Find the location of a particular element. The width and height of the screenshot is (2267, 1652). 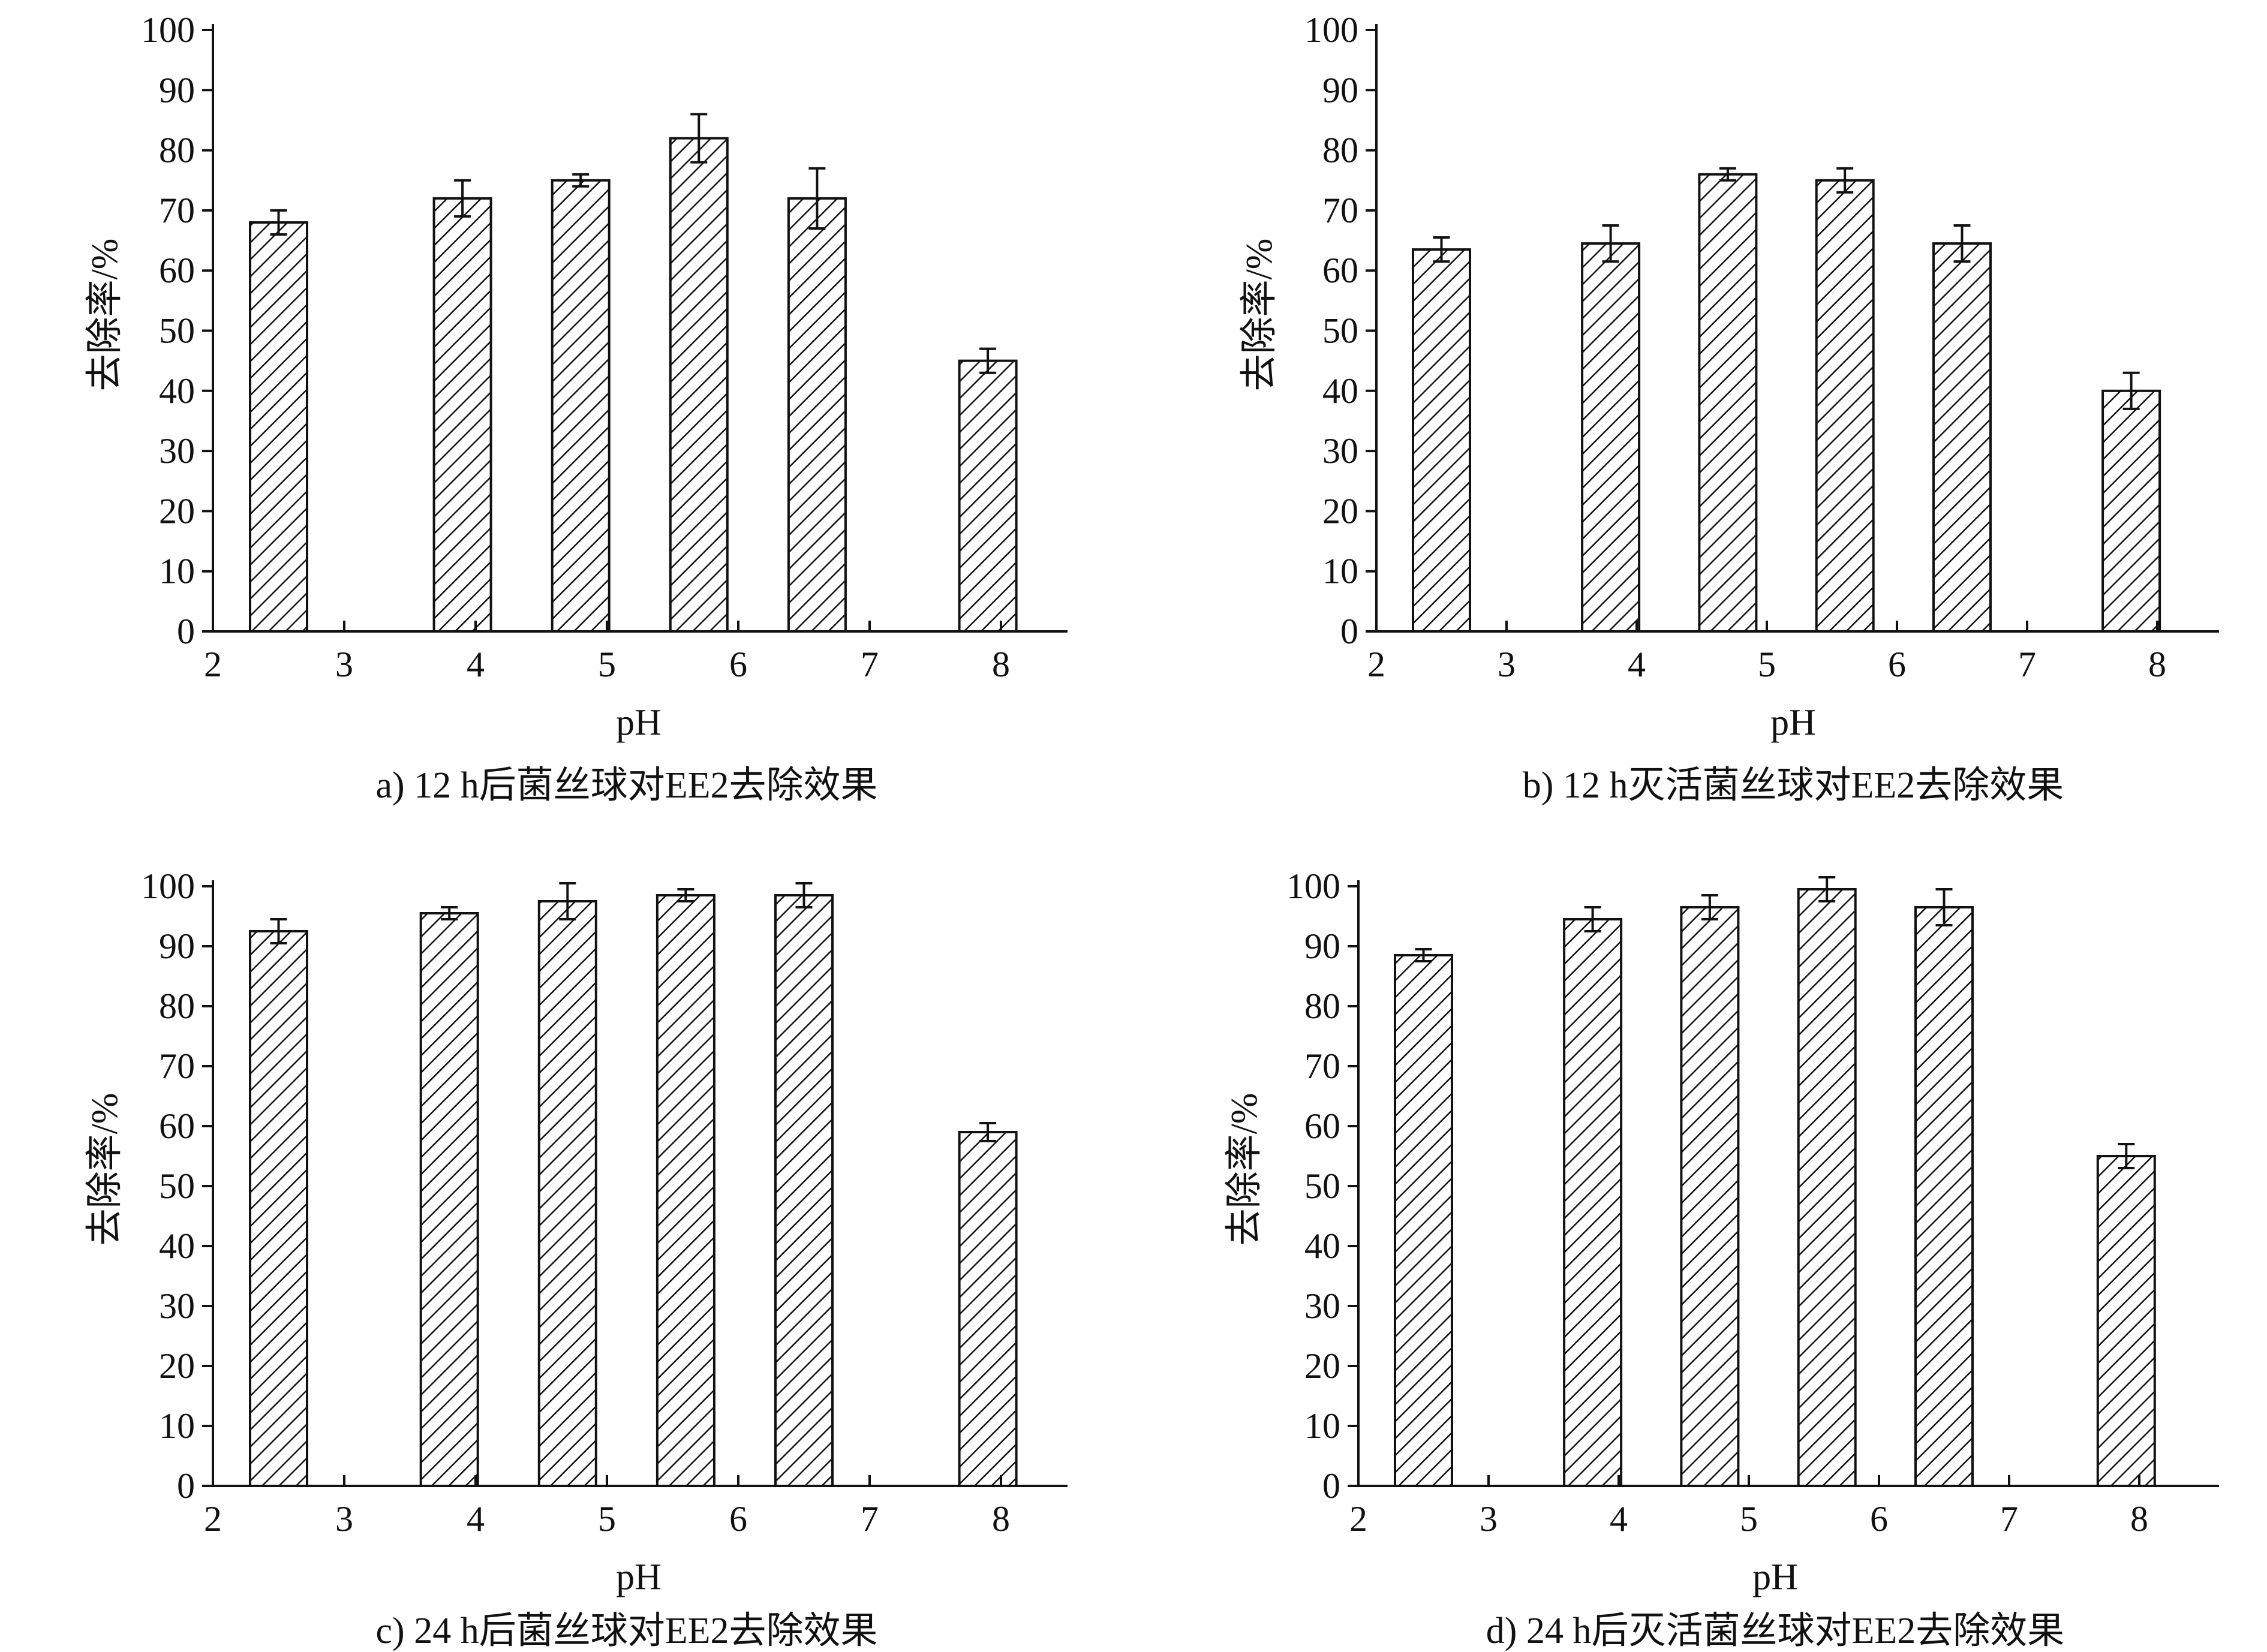

y-tick-label-c: 0 is located at coordinates (186, 1486).